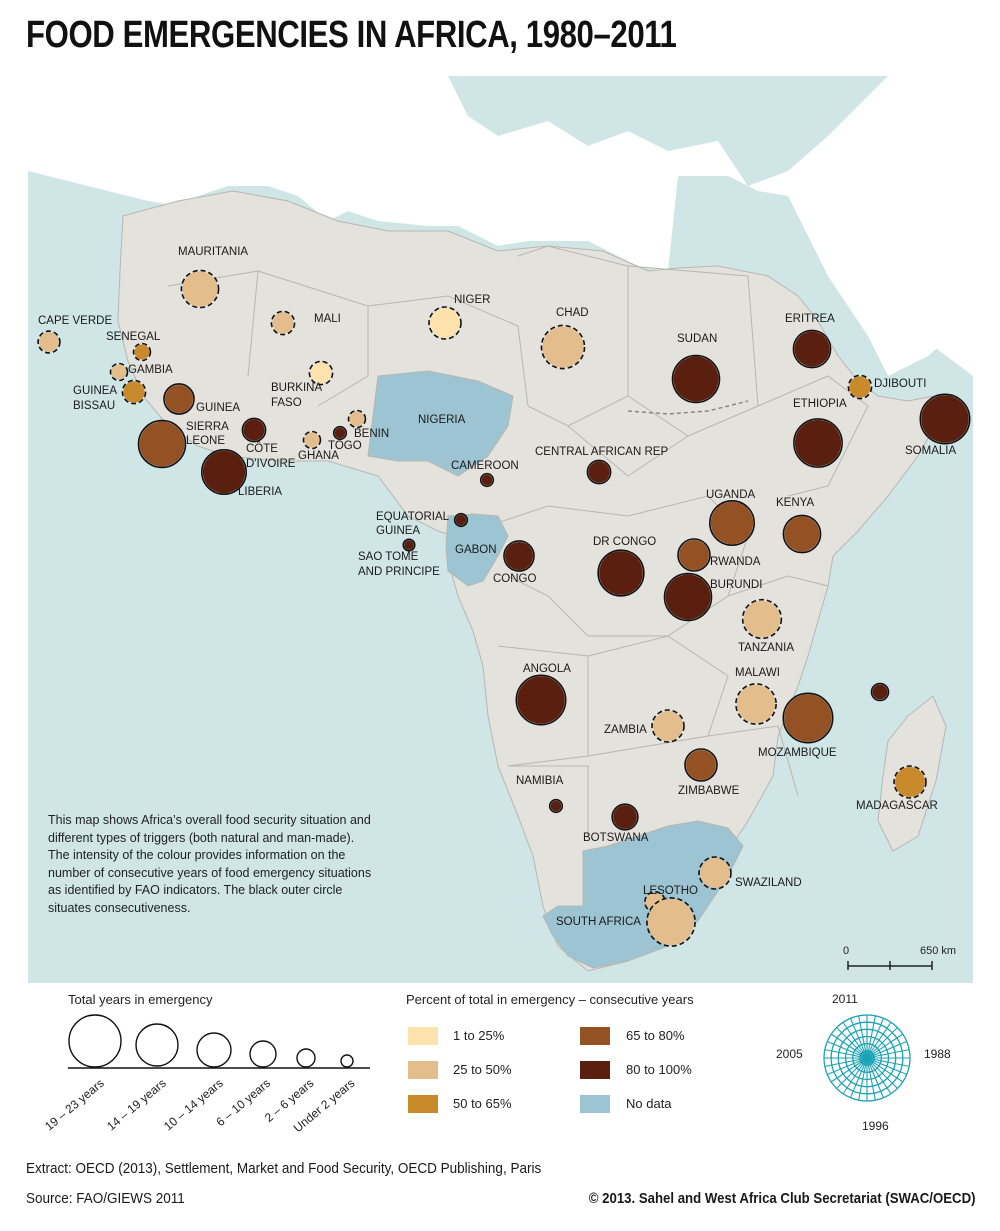 The image size is (1000, 1231). Describe the element at coordinates (398, 531) in the screenshot. I see `label-eq-guinea-2: GUINEA` at that location.